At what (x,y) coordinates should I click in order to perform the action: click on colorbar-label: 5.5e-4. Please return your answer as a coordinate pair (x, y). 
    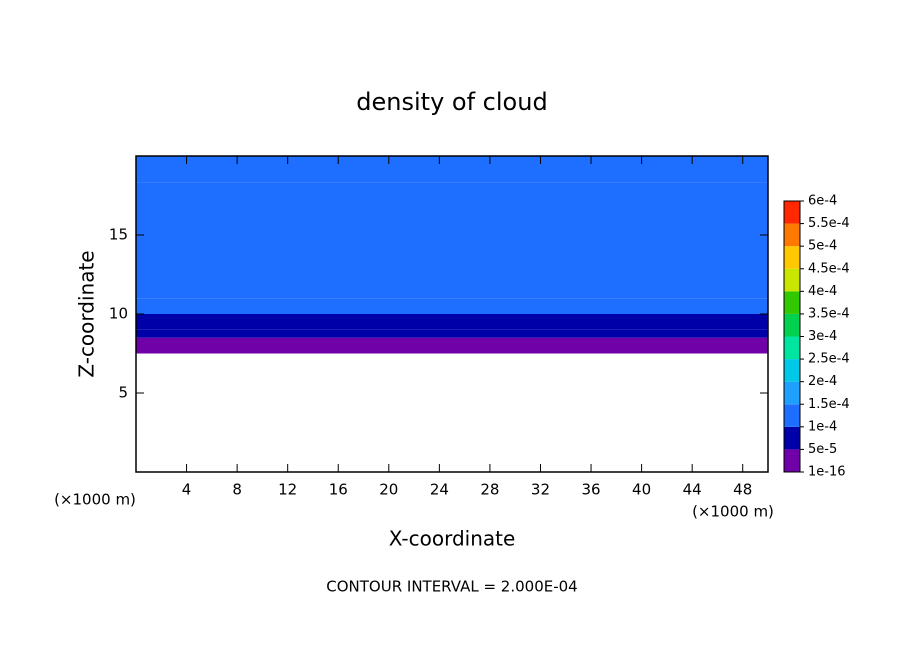
    Looking at the image, I should click on (829, 223).